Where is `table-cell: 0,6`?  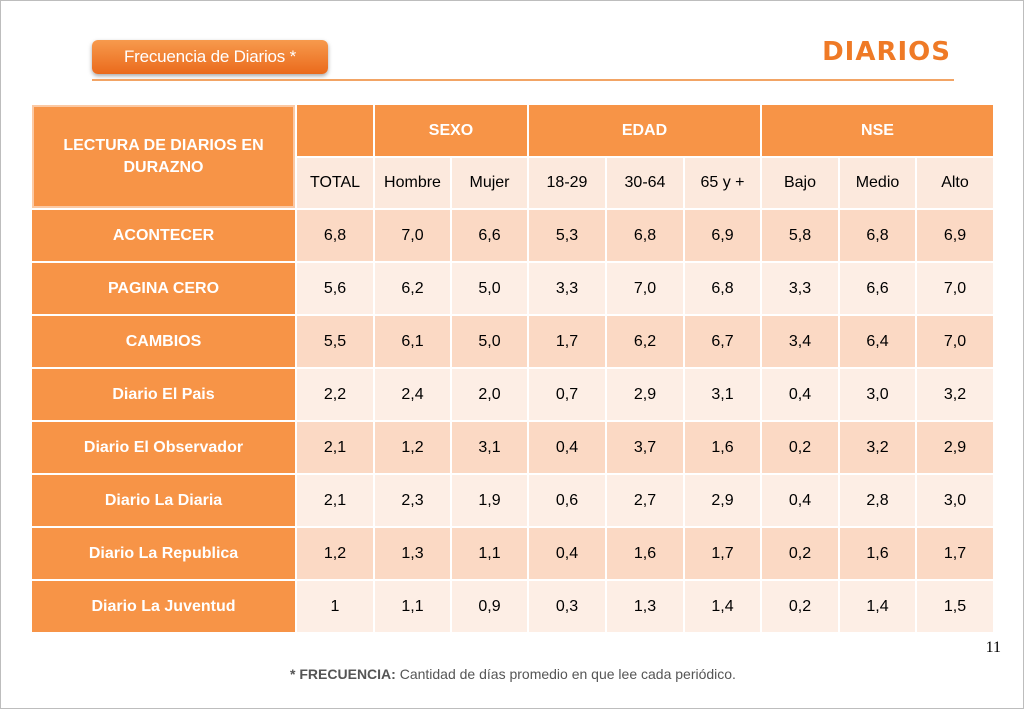 table-cell: 0,6 is located at coordinates (567, 500).